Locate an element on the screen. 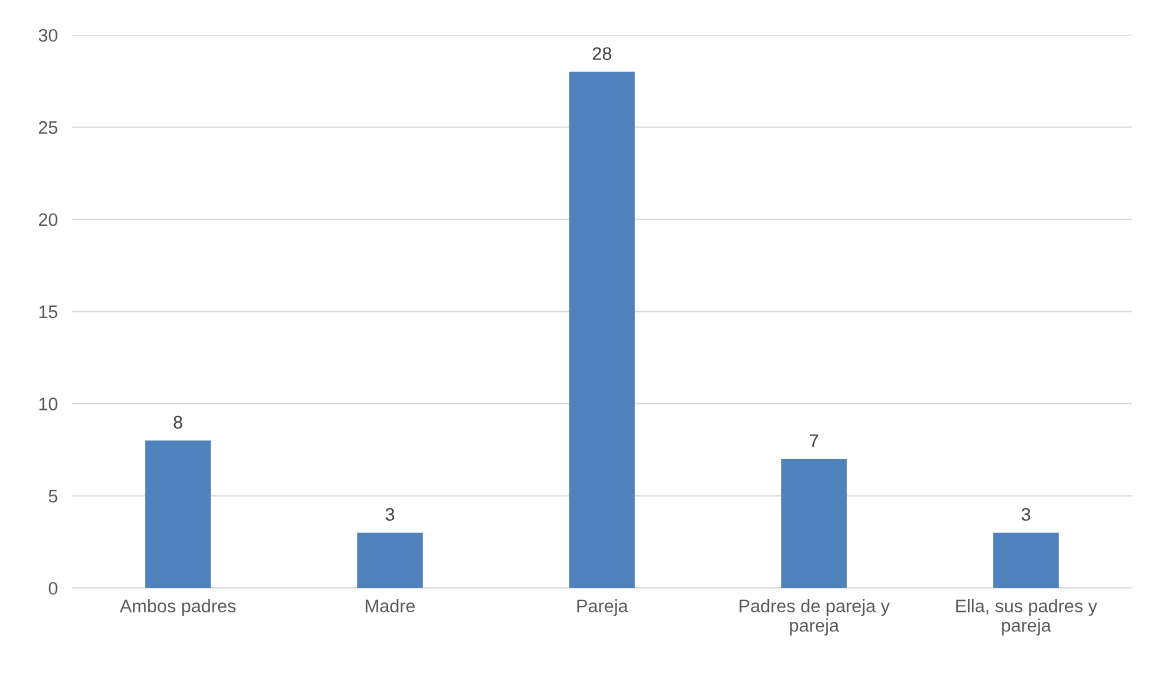 The width and height of the screenshot is (1159, 675). x-tick-label: Padres de pareja y pareja is located at coordinates (814, 617).